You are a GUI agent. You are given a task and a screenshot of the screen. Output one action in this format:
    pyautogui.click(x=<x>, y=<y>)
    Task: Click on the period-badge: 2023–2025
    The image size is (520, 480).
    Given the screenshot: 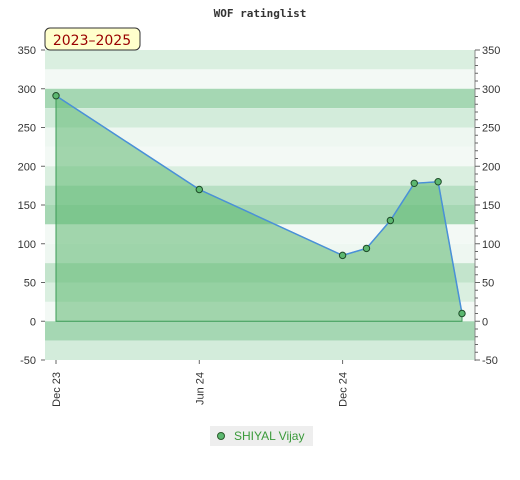 What is the action you would take?
    pyautogui.click(x=92, y=39)
    